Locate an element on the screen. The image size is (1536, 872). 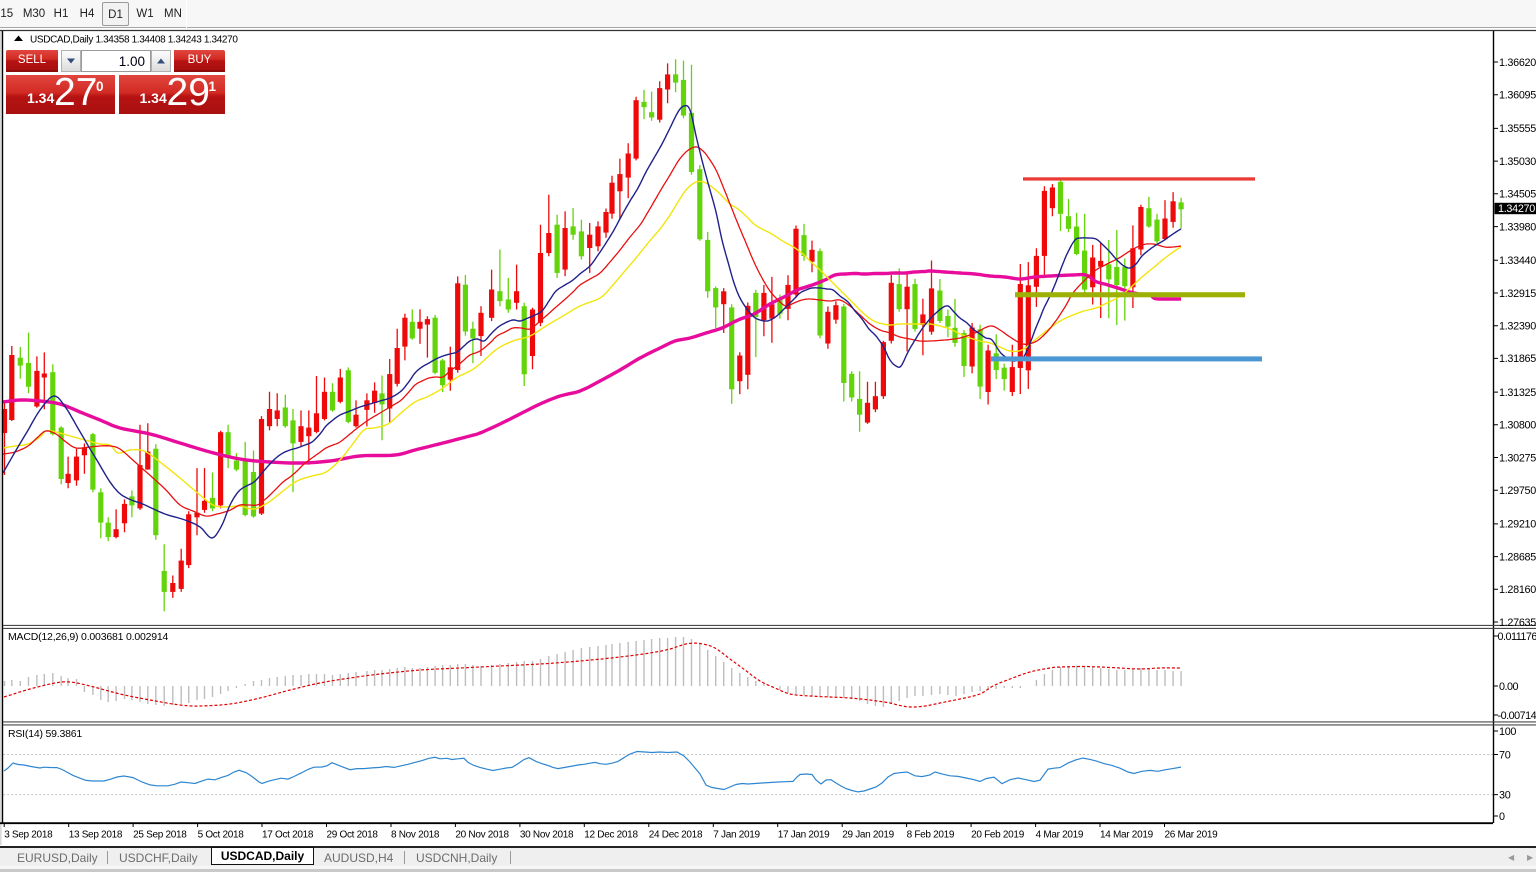
svg-text: 29 Oct 2018 is located at coordinates (353, 835).